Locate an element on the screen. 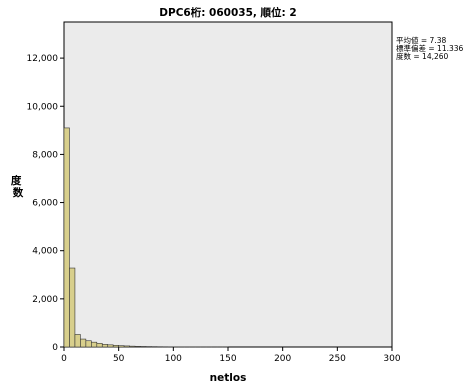  y-tick-label: 6,000 is located at coordinates (45, 204).